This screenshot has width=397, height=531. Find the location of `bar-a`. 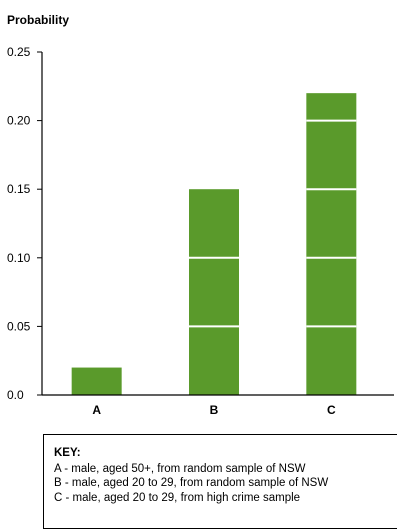

bar-a is located at coordinates (96, 381).